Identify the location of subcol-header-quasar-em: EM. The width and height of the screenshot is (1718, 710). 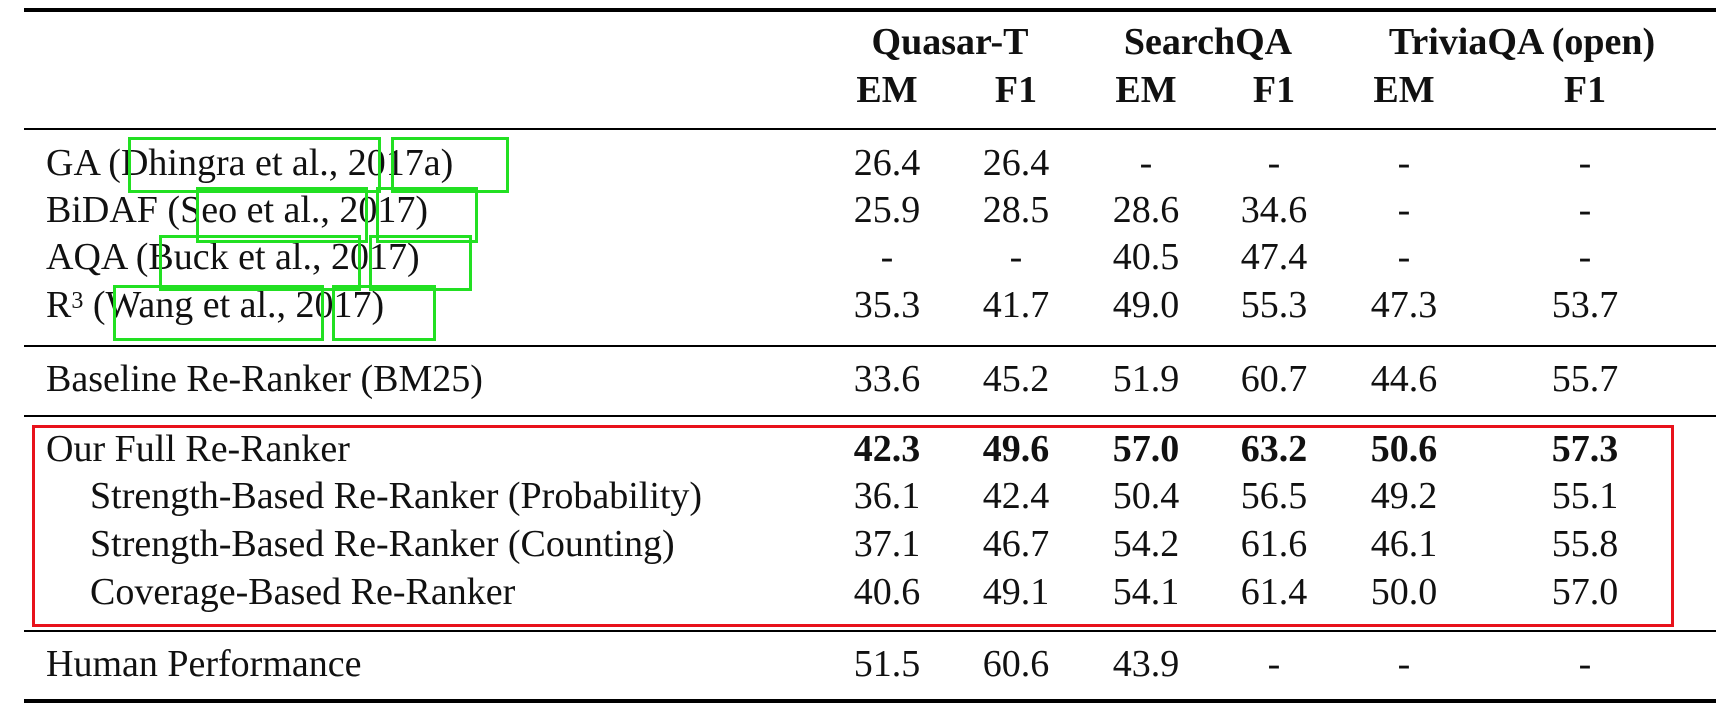
(887, 90).